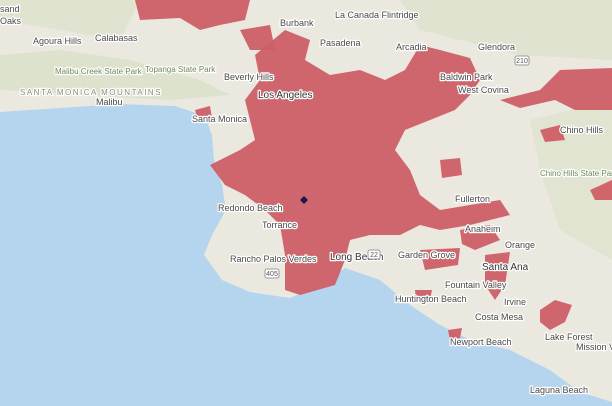  I want to click on place-label: Pasadena, so click(340, 43).